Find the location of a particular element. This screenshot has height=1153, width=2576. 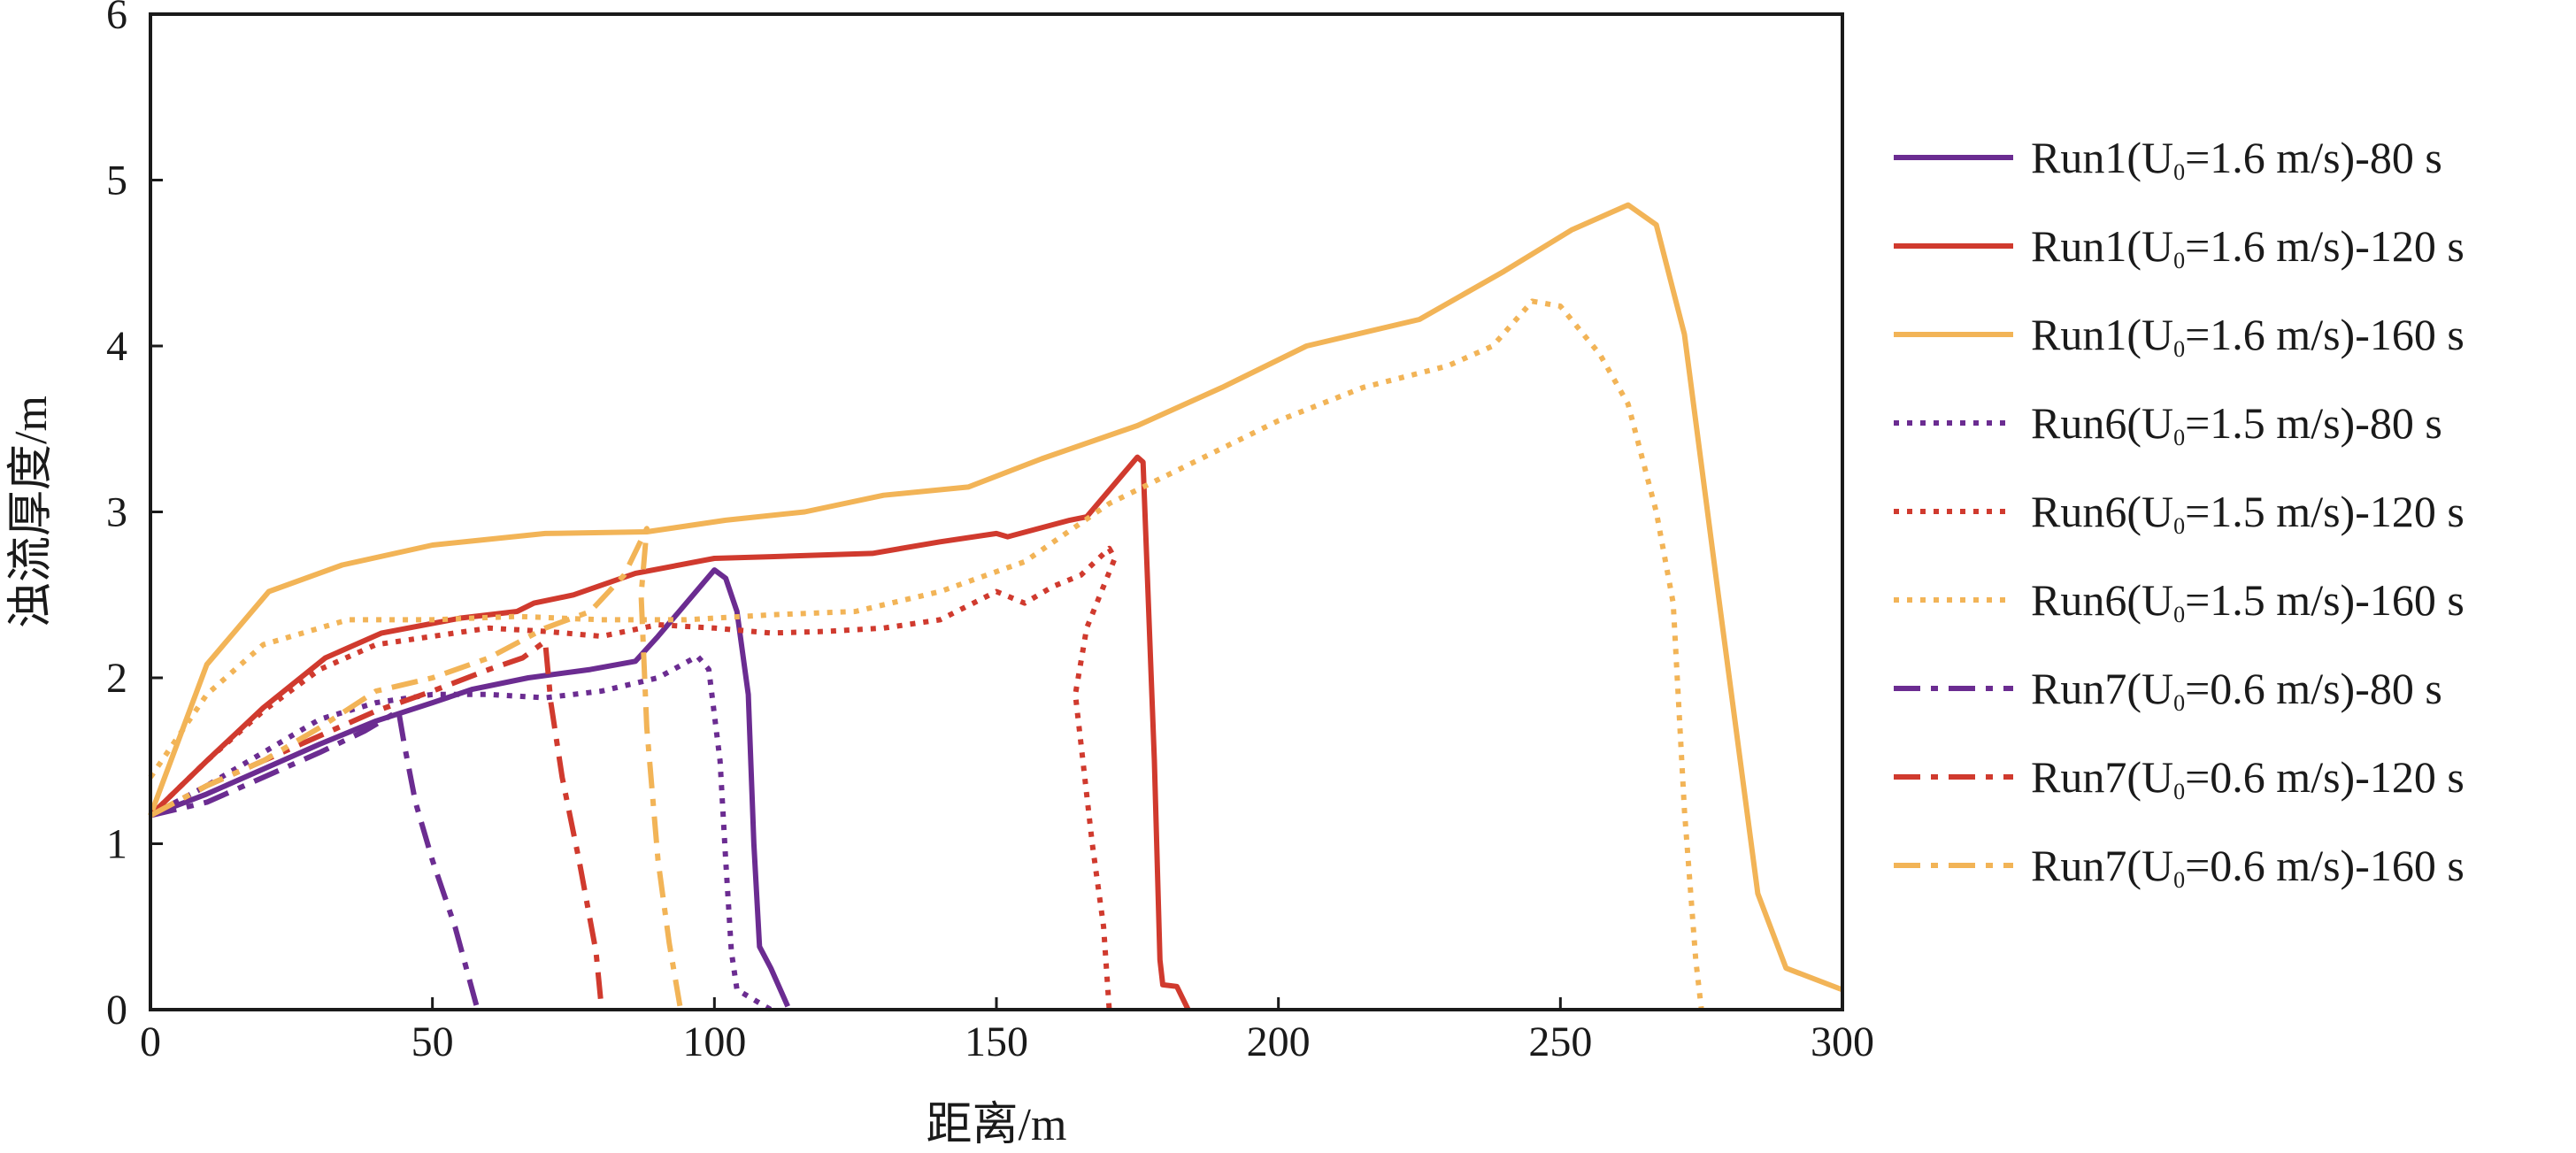

legend-label-3: Run1(U0=1.6 m/s)-160 s is located at coordinates (2248, 336).